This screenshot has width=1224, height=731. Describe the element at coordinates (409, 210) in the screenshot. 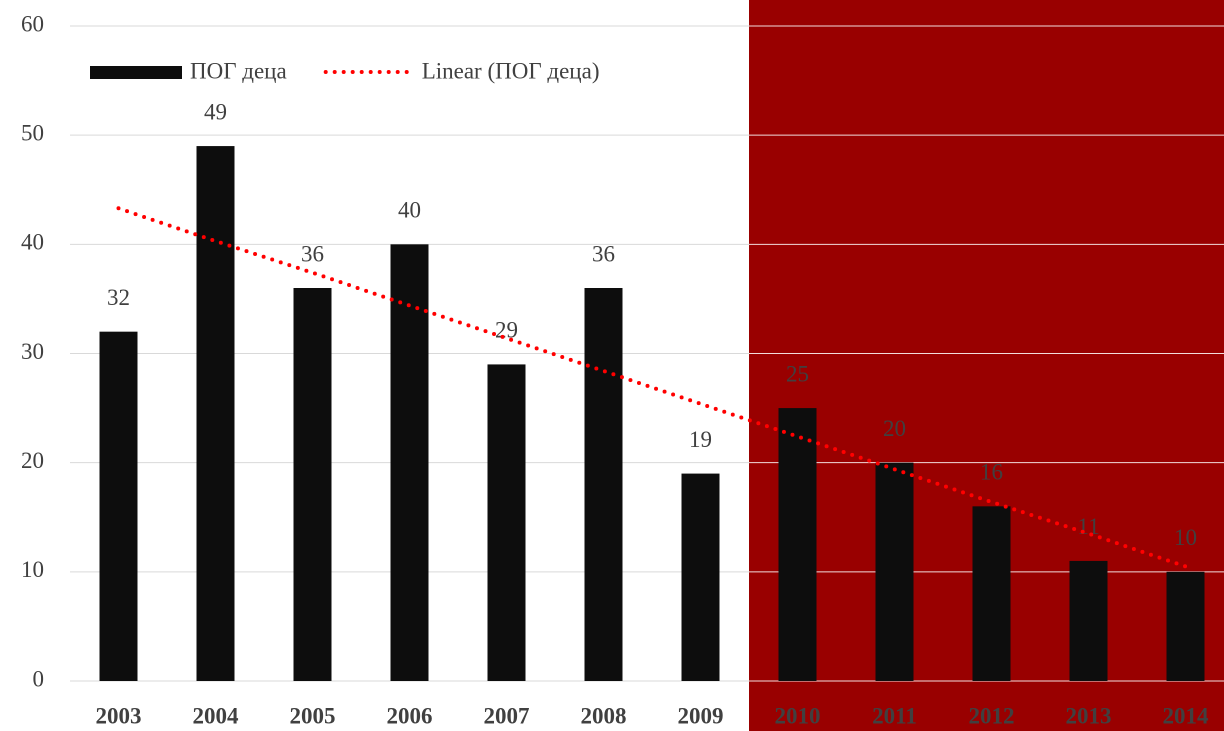

I see `data-label: 40` at that location.